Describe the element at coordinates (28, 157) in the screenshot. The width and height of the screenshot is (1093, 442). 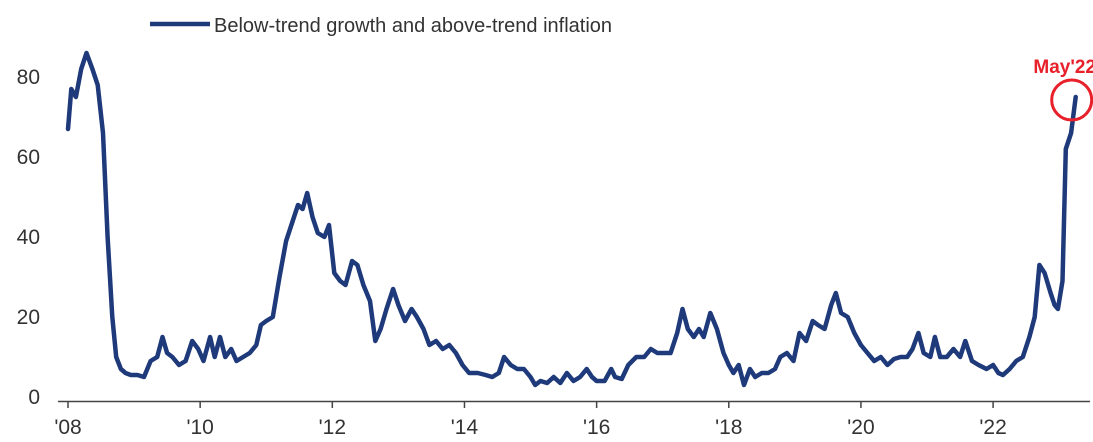
I see `y-tick-label: 60` at that location.